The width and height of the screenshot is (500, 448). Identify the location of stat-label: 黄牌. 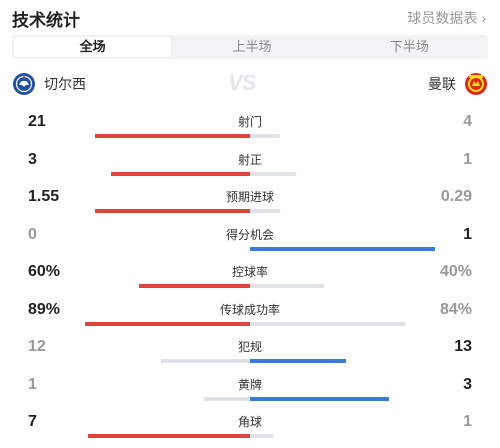
(249, 384).